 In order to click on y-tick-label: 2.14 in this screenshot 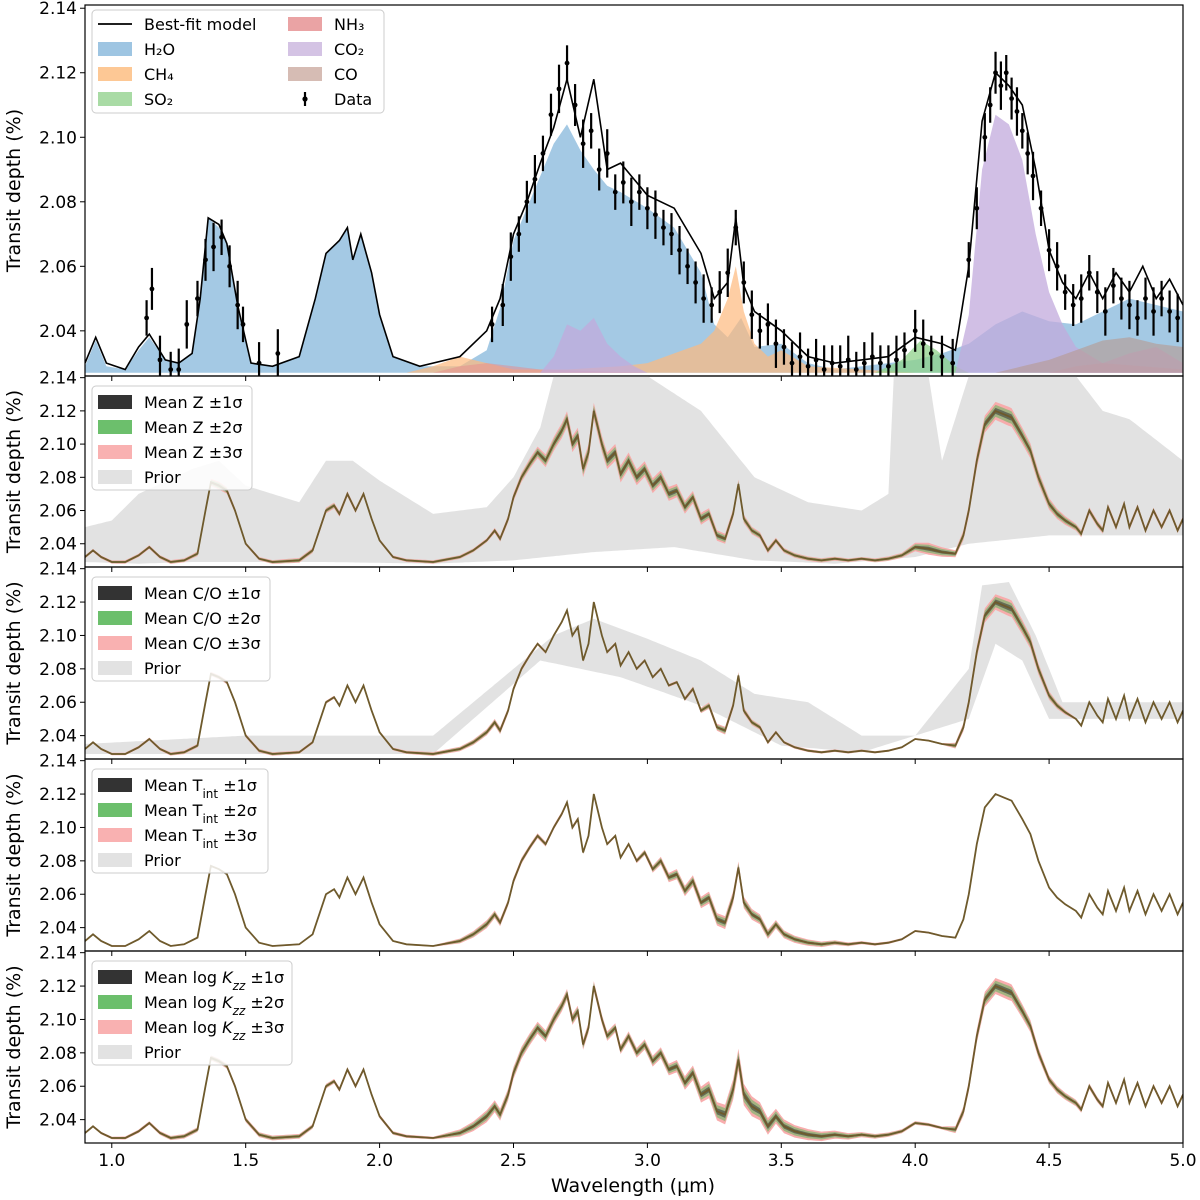, I will do `click(58, 954)`.